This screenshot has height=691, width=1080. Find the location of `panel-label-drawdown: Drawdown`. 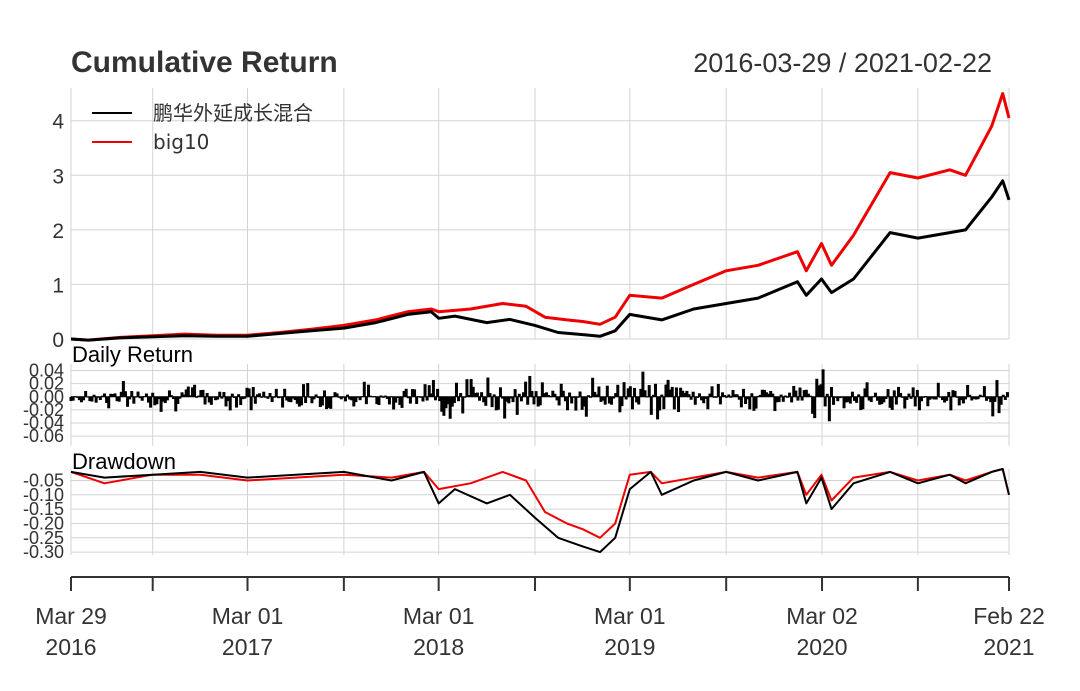

panel-label-drawdown: Drawdown is located at coordinates (124, 461).